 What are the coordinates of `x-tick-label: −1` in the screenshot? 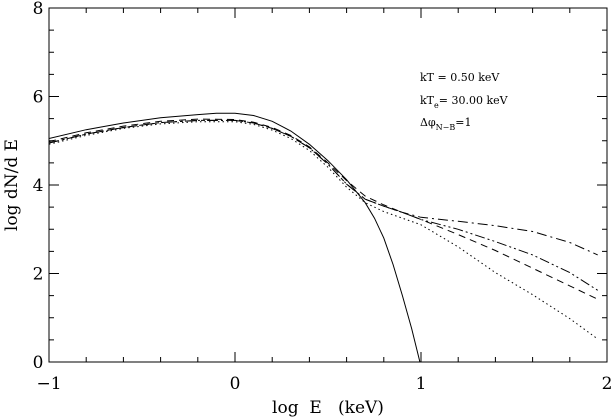 It's located at (48, 384).